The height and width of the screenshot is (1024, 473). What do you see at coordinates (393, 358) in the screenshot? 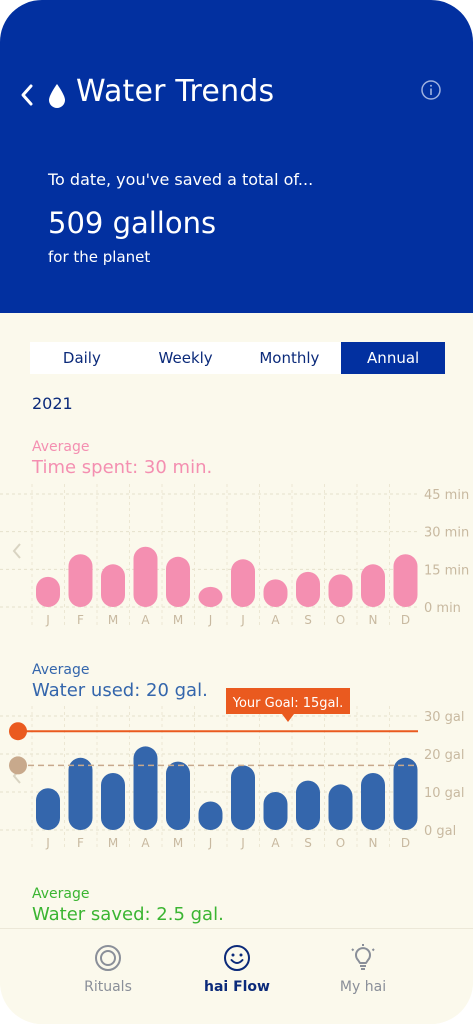
I see `tab-annual: Annual` at bounding box center [393, 358].